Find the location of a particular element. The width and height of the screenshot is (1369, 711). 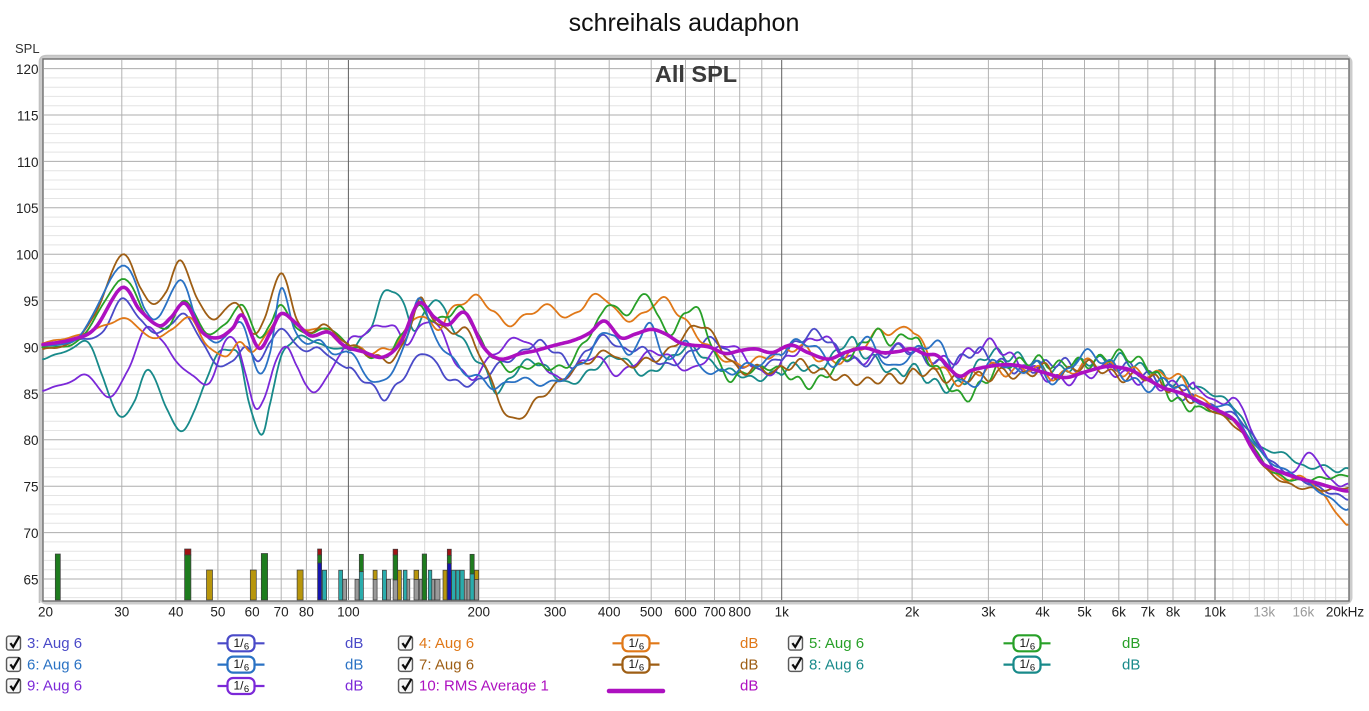

svg-text: 8: Aug 6 is located at coordinates (836, 664).